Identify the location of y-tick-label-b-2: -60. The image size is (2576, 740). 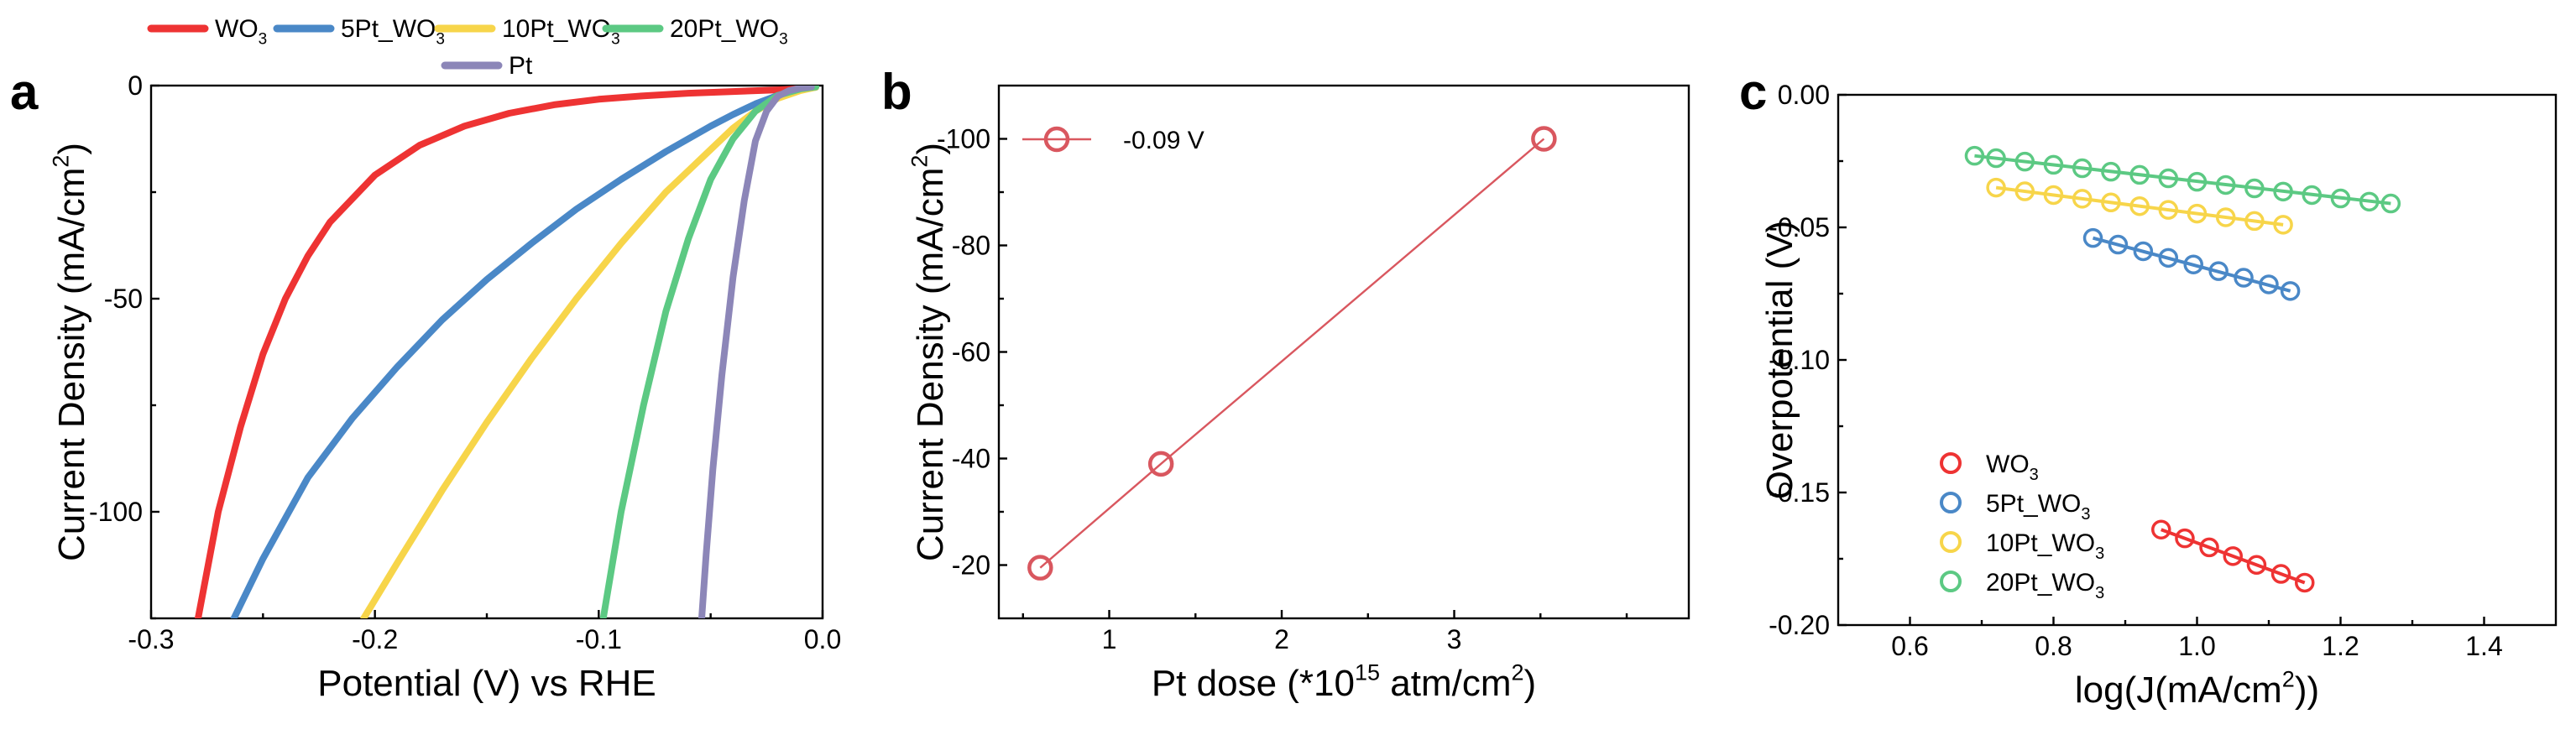
(971, 352).